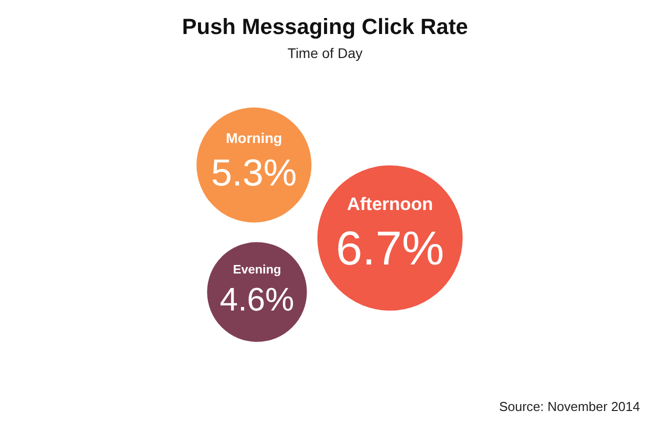  Describe the element at coordinates (390, 249) in the screenshot. I see `data-label: 6.7%` at that location.